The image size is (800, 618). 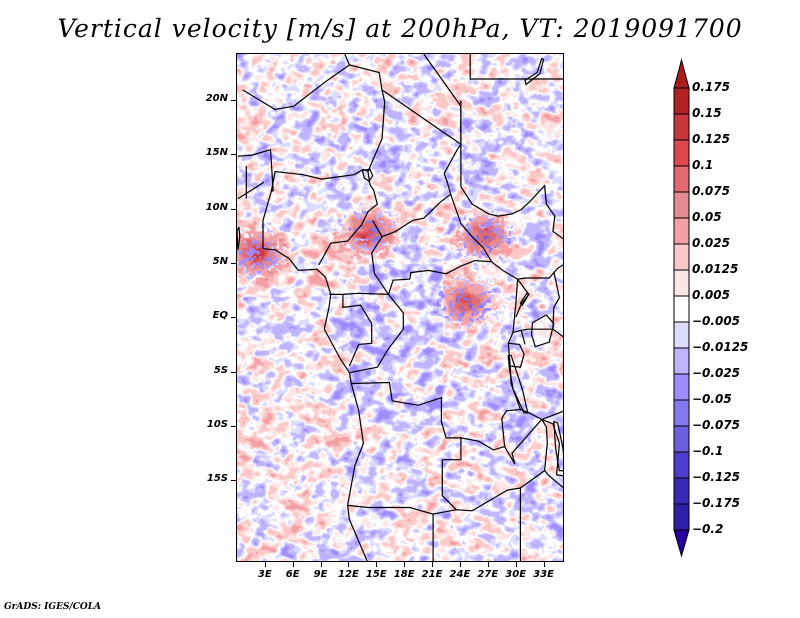 What do you see at coordinates (220, 316) in the screenshot?
I see `y-tick-label: EQ` at bounding box center [220, 316].